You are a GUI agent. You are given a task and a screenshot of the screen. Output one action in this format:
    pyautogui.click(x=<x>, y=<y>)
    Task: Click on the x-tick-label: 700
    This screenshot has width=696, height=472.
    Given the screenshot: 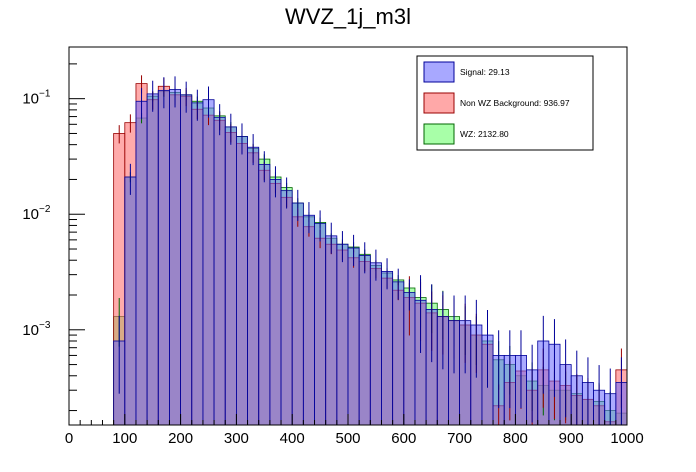 What is the action you would take?
    pyautogui.click(x=459, y=438)
    